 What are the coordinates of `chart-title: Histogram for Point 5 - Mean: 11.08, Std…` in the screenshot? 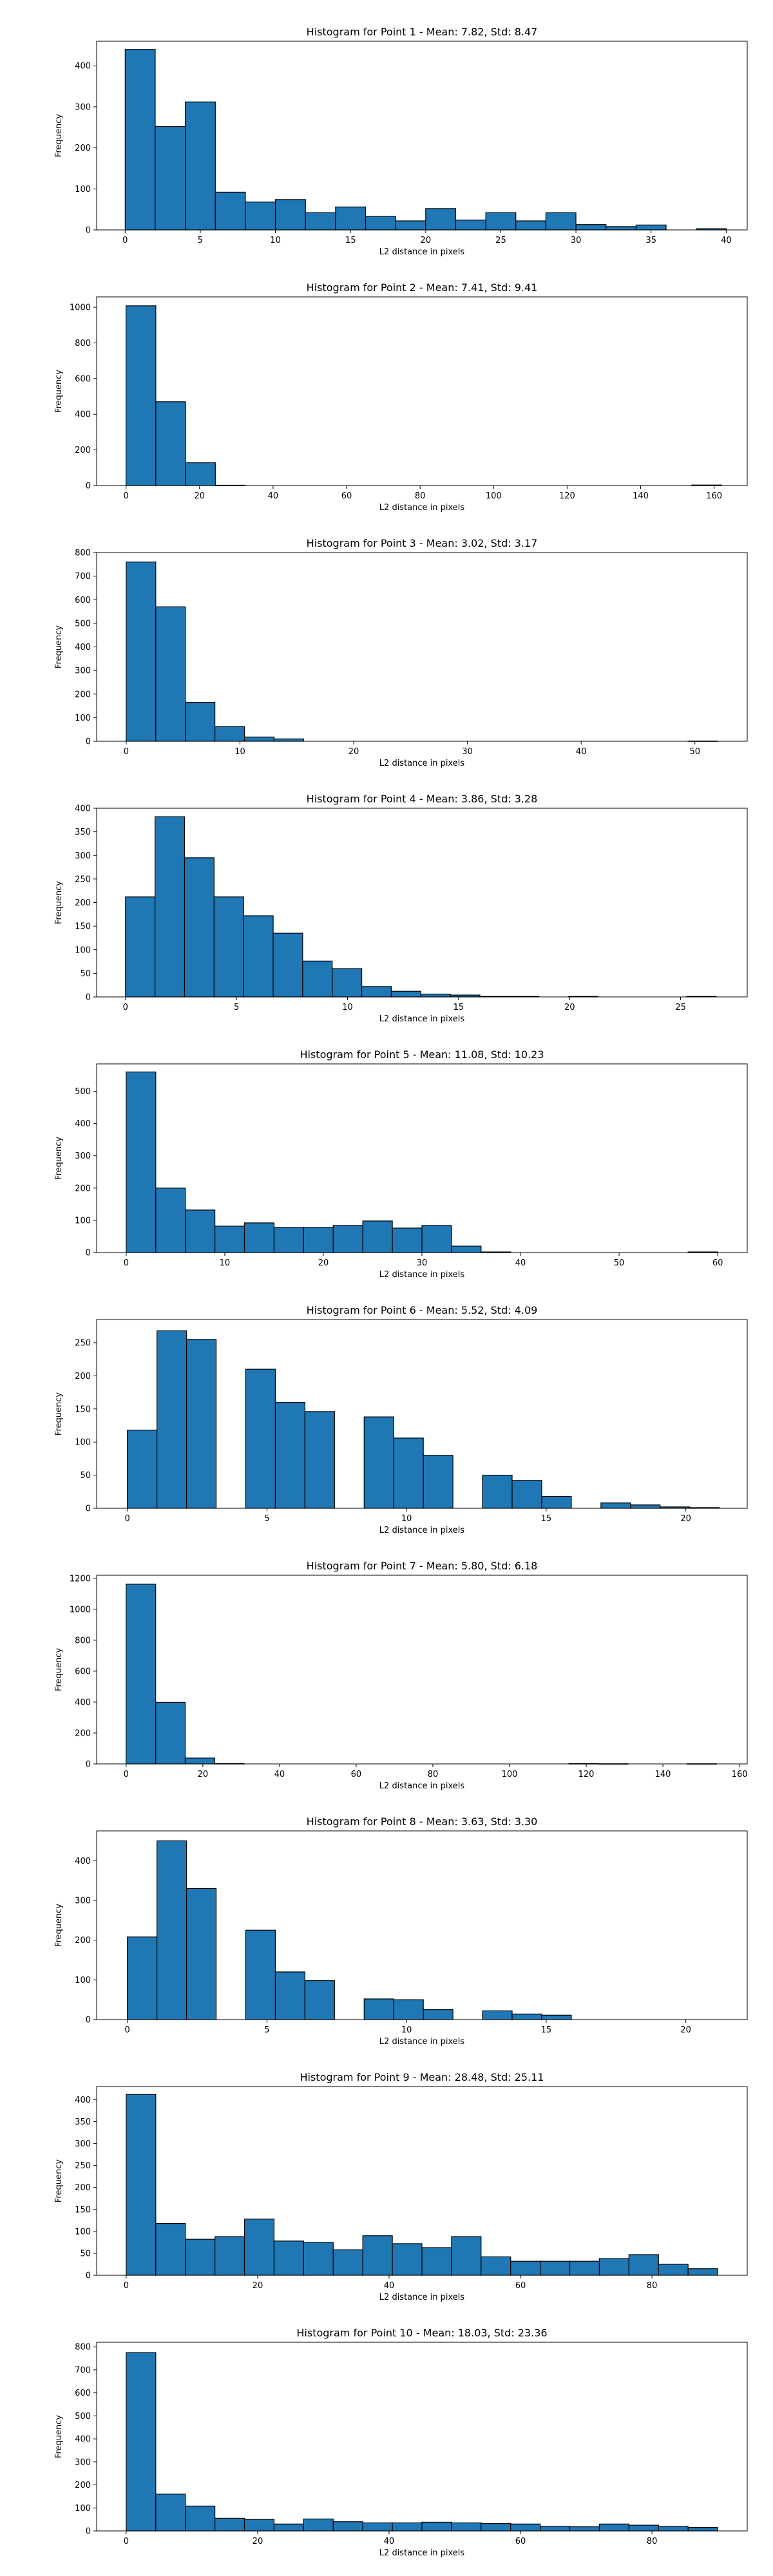 It's located at (422, 1054).